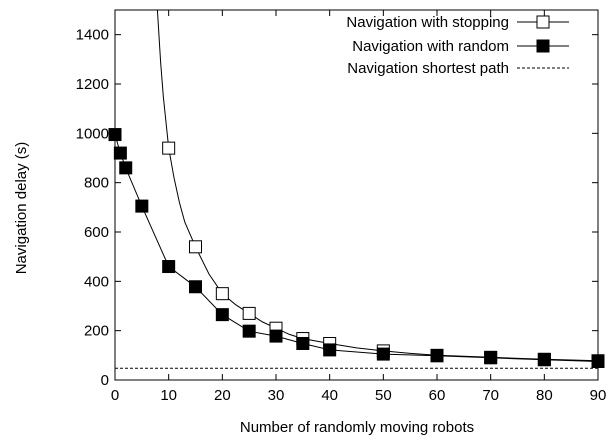 This screenshot has width=613, height=439. Describe the element at coordinates (96, 232) in the screenshot. I see `y-tick-label: 600` at that location.